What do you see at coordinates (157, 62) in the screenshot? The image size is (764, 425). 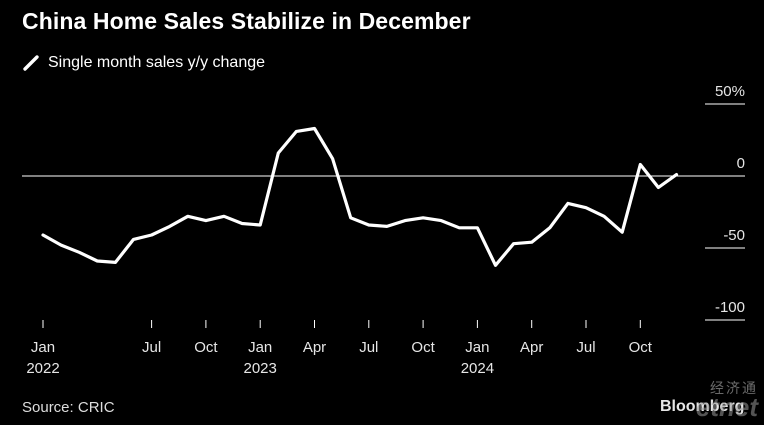 I see `legend-label: Single month sales y/y change` at bounding box center [157, 62].